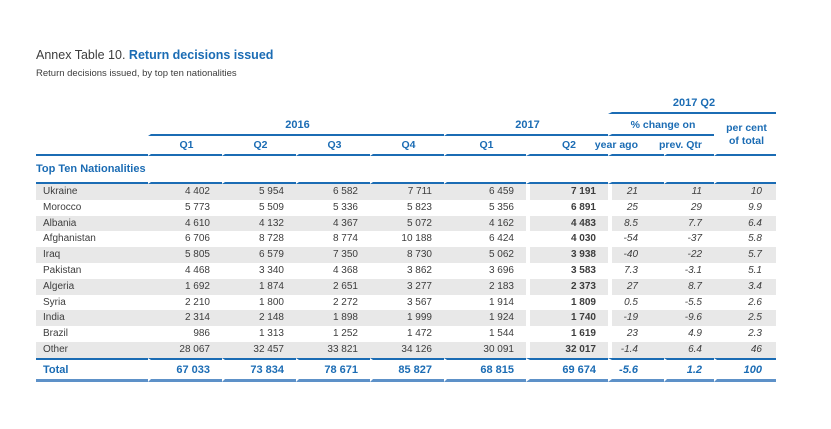 Image resolution: width=831 pixels, height=429 pixels. Describe the element at coordinates (197, 302) in the screenshot. I see `value-cell: 2 210` at that location.